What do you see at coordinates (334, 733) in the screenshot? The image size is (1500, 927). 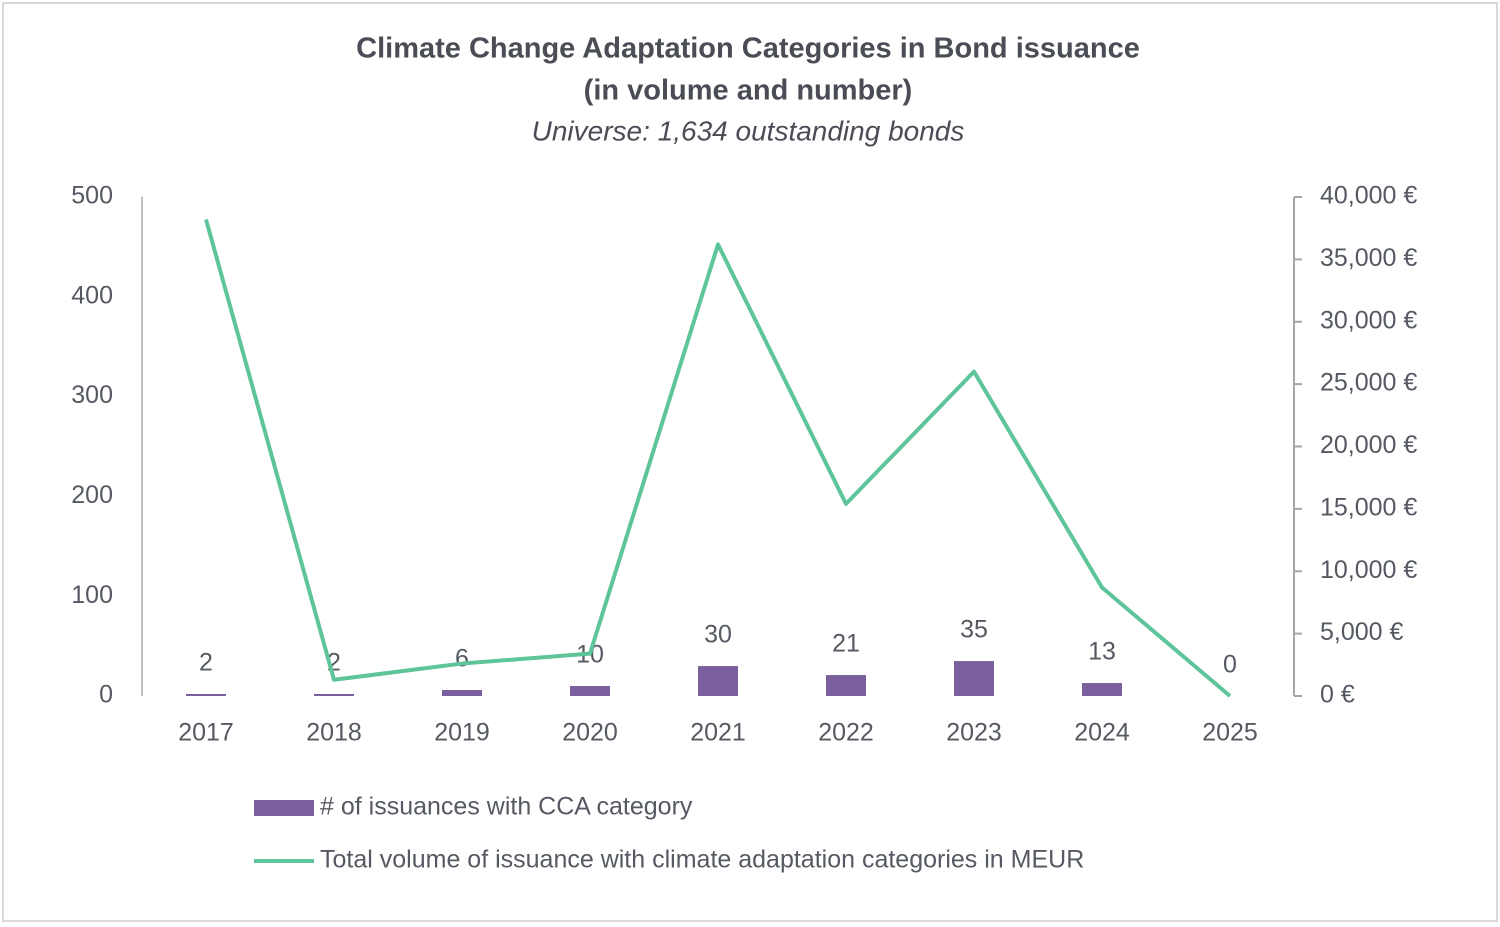 I see `x-tick-label: 2018` at bounding box center [334, 733].